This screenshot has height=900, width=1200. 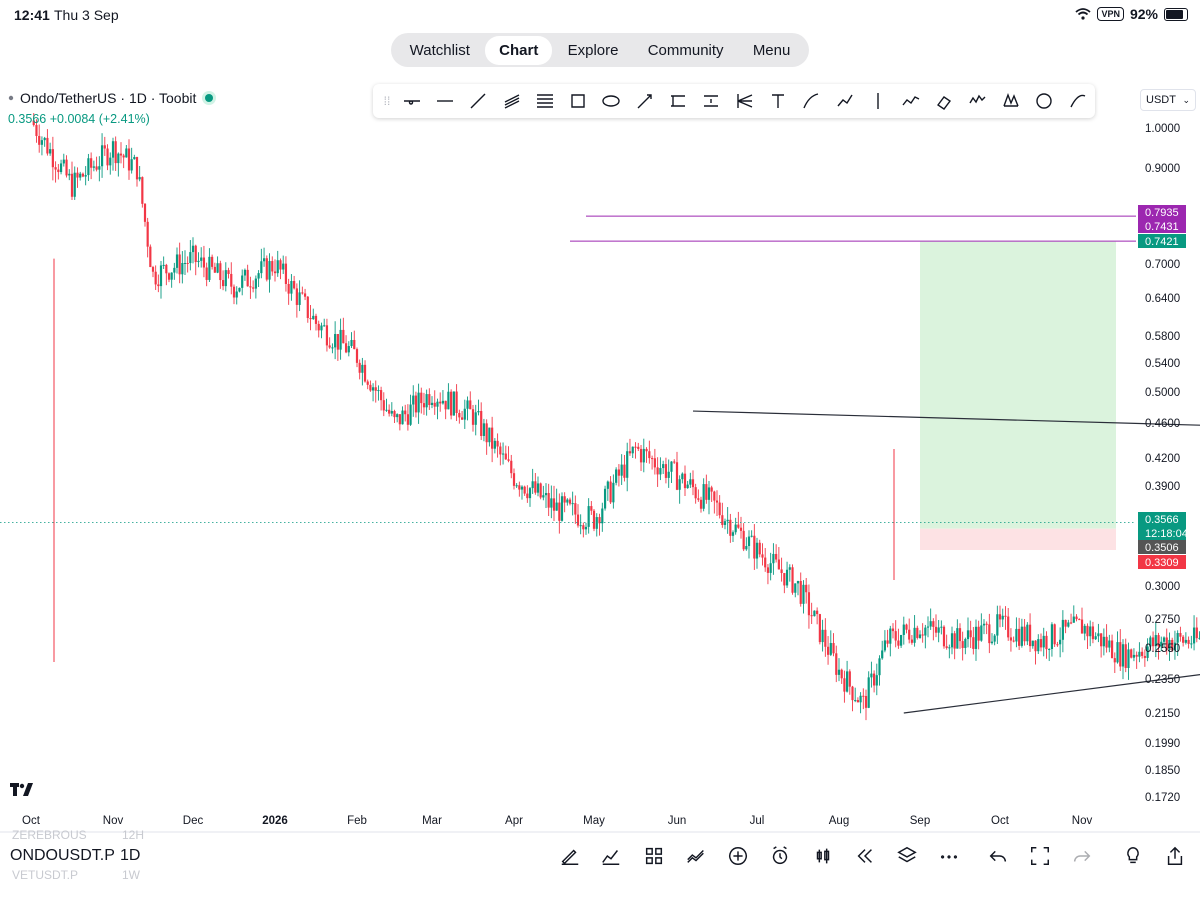 What do you see at coordinates (644, 101) in the screenshot?
I see `arrow-icon` at bounding box center [644, 101].